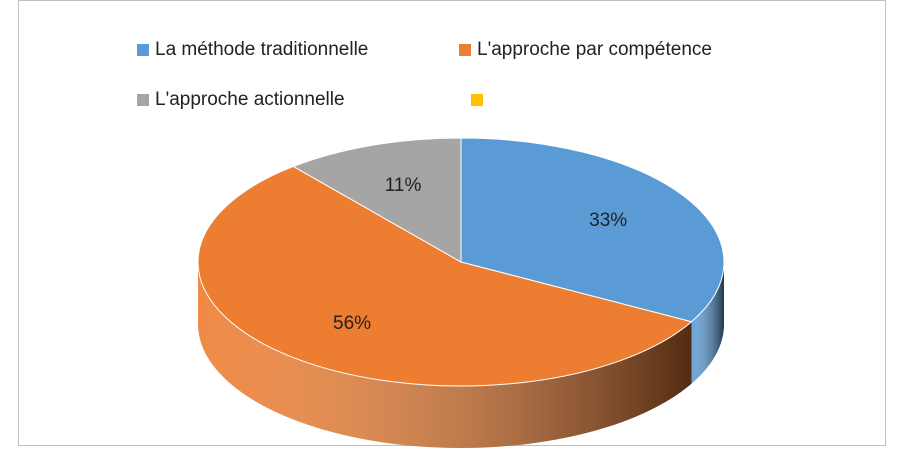 The width and height of the screenshot is (904, 464). I want to click on data-label: 56%, so click(352, 323).